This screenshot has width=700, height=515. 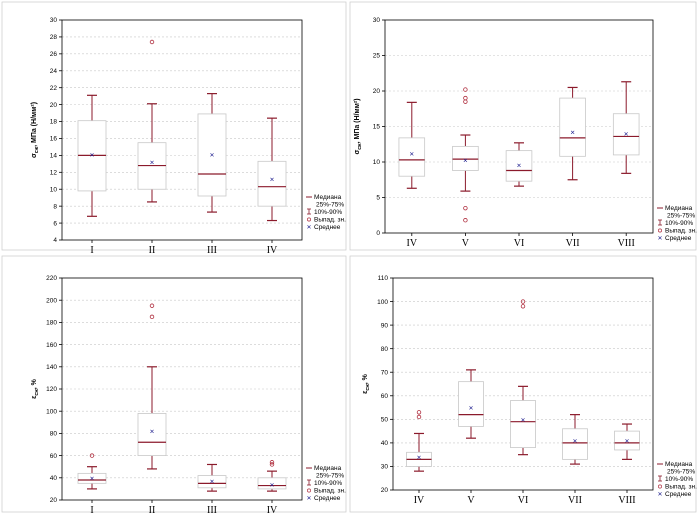 I want to click on y-tick-label: 40, so click(x=385, y=443).